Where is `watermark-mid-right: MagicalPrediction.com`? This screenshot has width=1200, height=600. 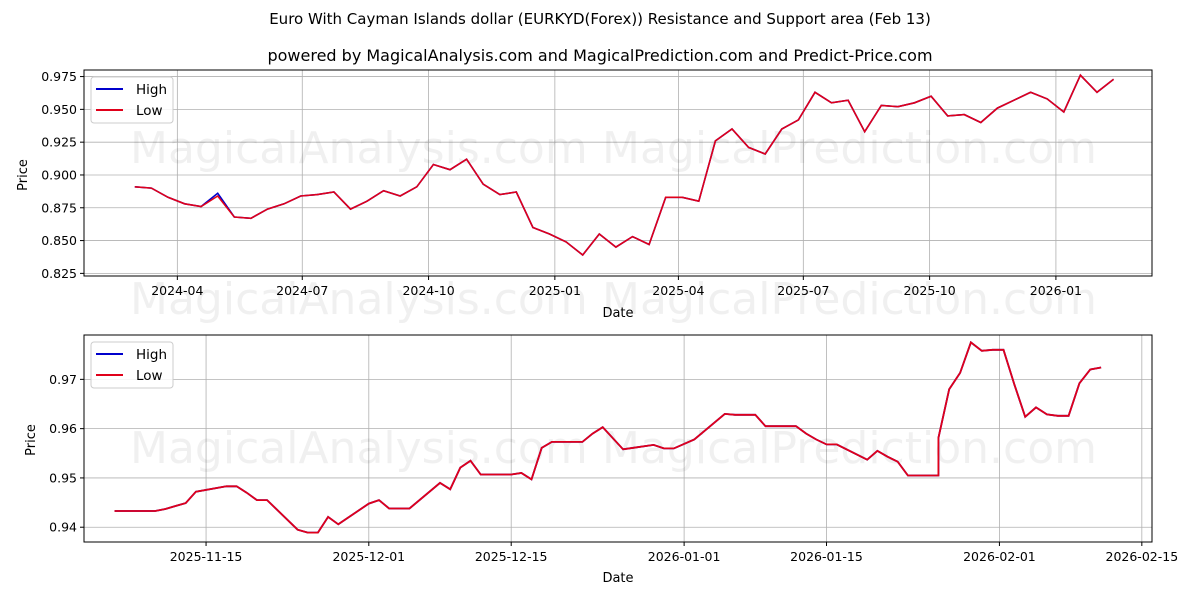
watermark-mid-right: MagicalPrediction.com is located at coordinates (849, 299).